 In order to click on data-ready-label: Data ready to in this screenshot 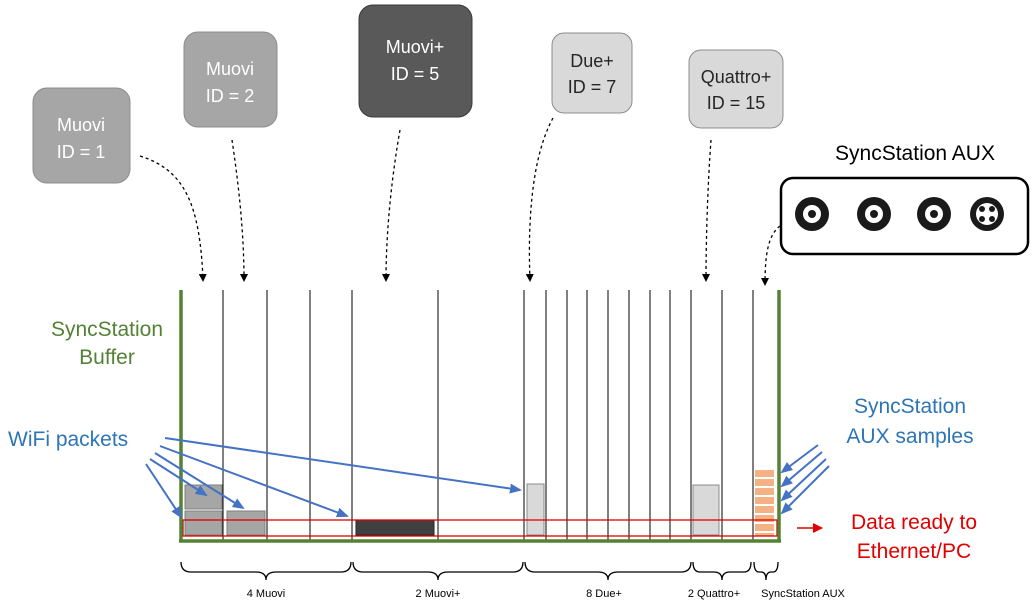, I will do `click(914, 522)`.